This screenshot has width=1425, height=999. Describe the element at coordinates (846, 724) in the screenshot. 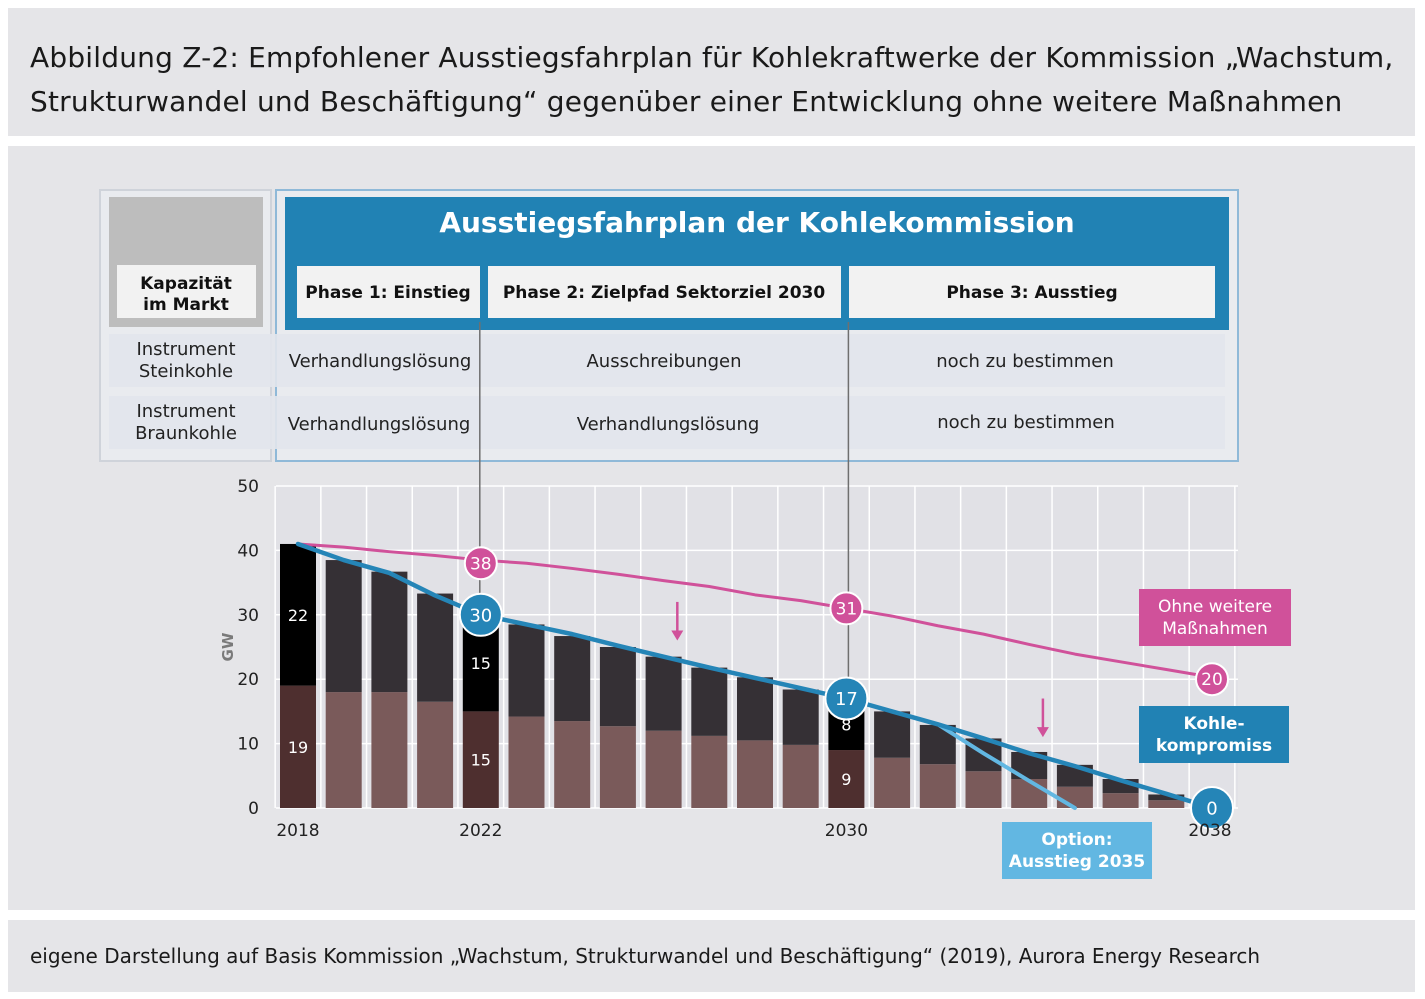

I see `bar-value-label: 8` at that location.